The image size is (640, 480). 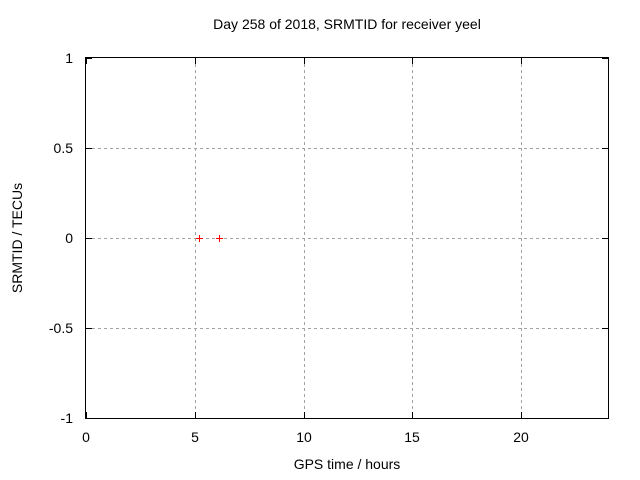 I want to click on y-tick-right-0.5, so click(x=605, y=148).